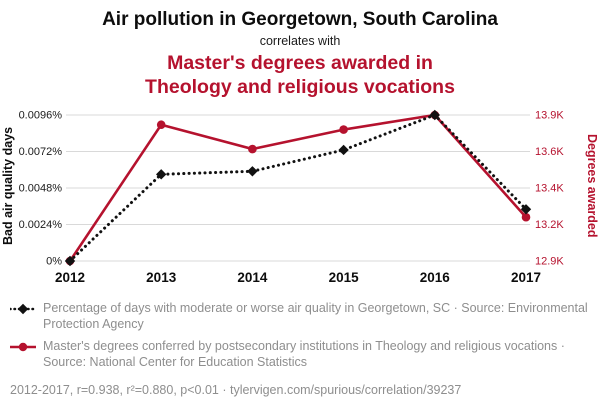  What do you see at coordinates (549, 225) in the screenshot?
I see `right-axis-tick-label: 13.2K` at bounding box center [549, 225].